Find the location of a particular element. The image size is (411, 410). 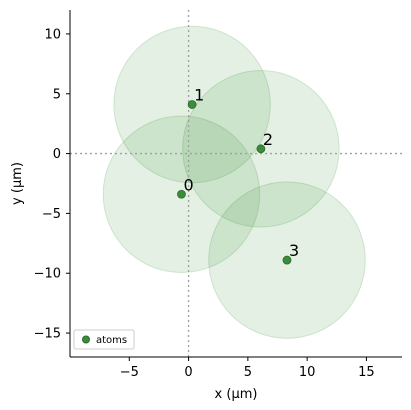

legend-label: atoms is located at coordinates (111, 340).